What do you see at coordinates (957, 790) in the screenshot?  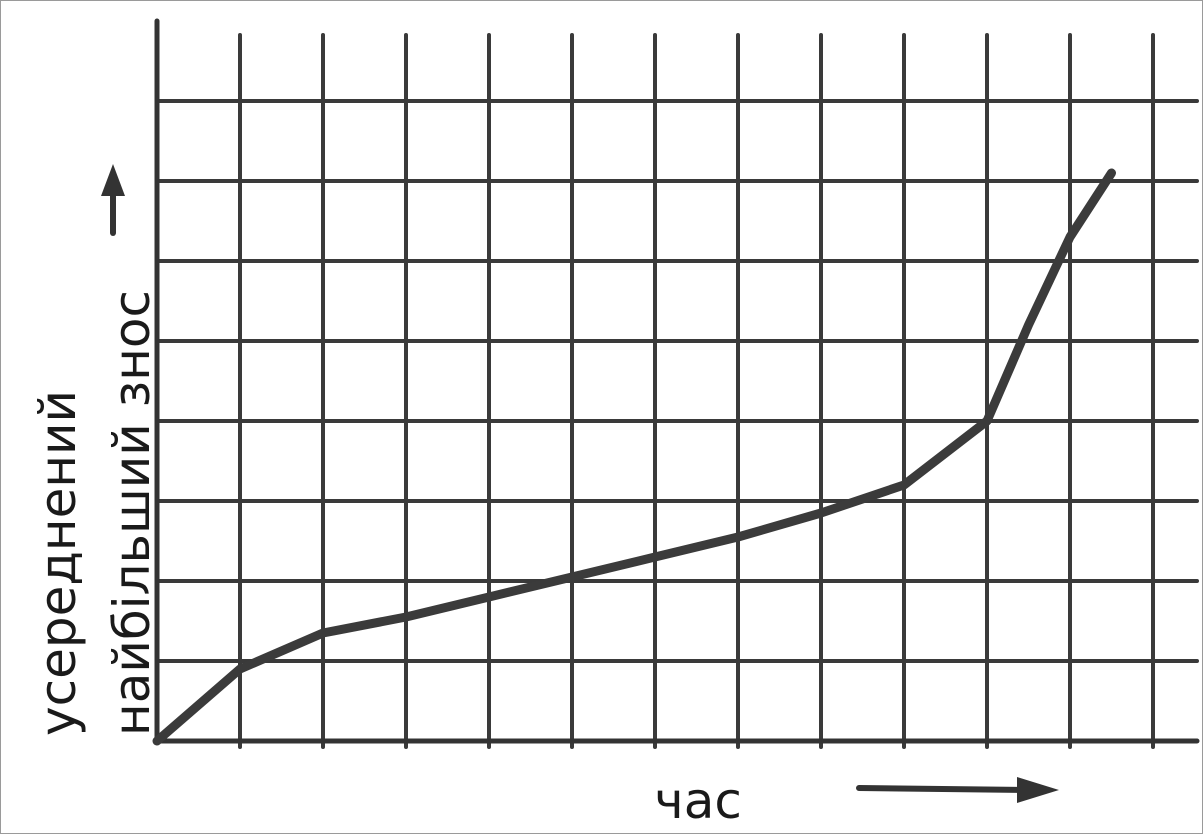 I see `x-axis-arrow` at bounding box center [957, 790].